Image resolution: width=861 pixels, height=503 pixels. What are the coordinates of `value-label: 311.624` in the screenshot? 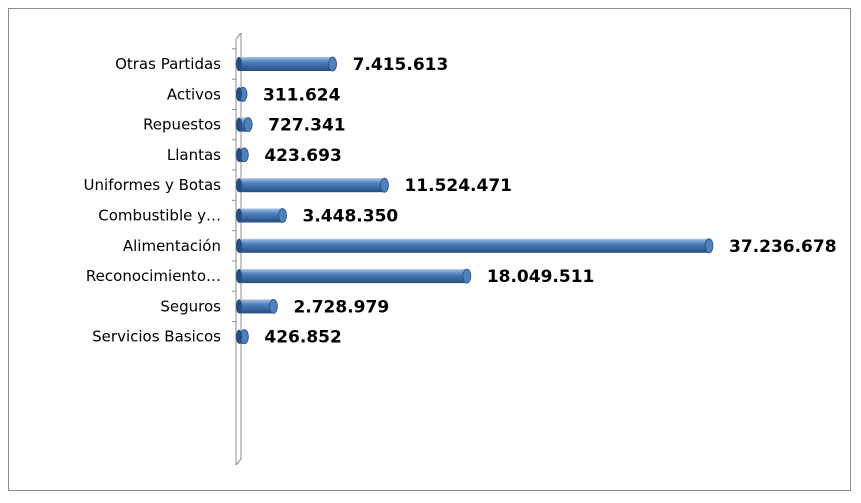 It's located at (302, 95).